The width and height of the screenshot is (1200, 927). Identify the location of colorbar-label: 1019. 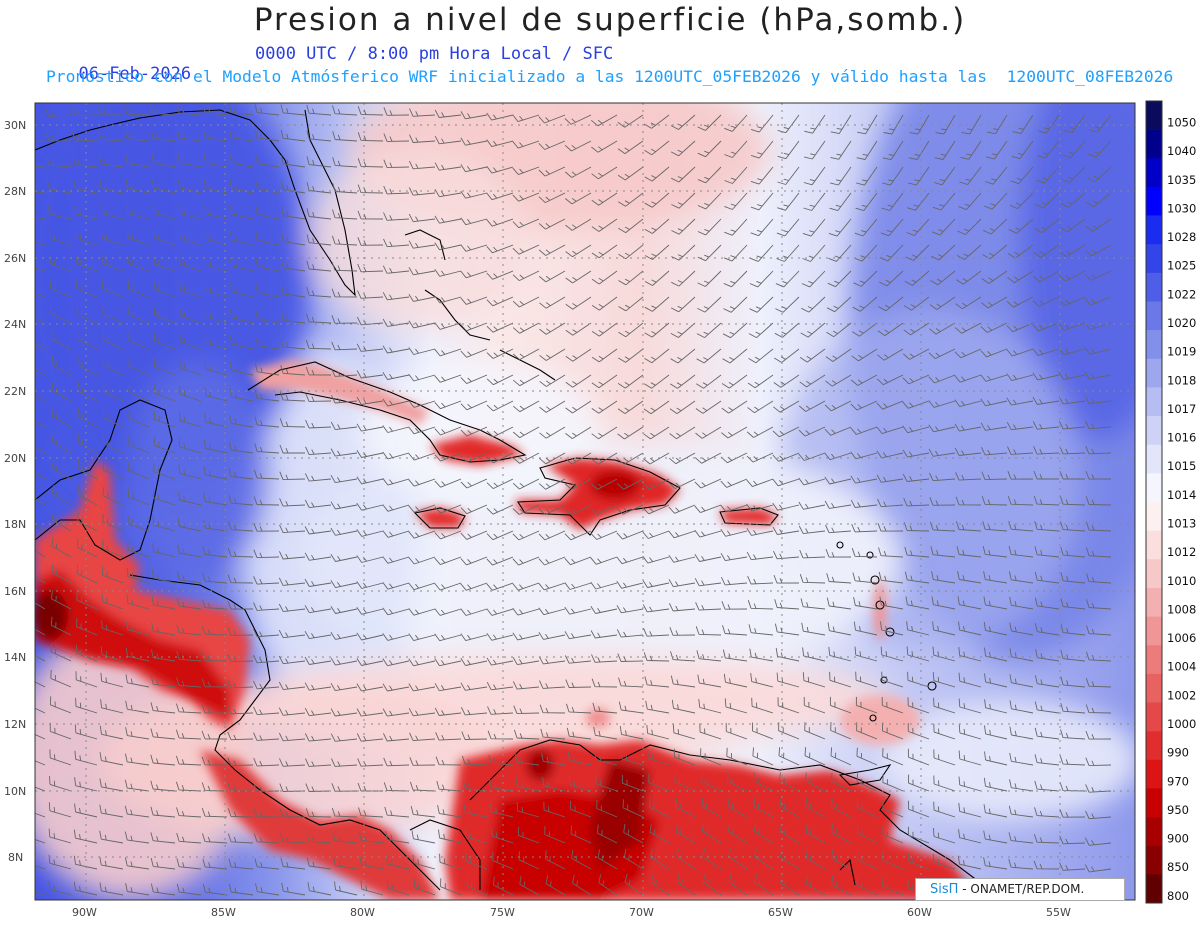
(1181, 352).